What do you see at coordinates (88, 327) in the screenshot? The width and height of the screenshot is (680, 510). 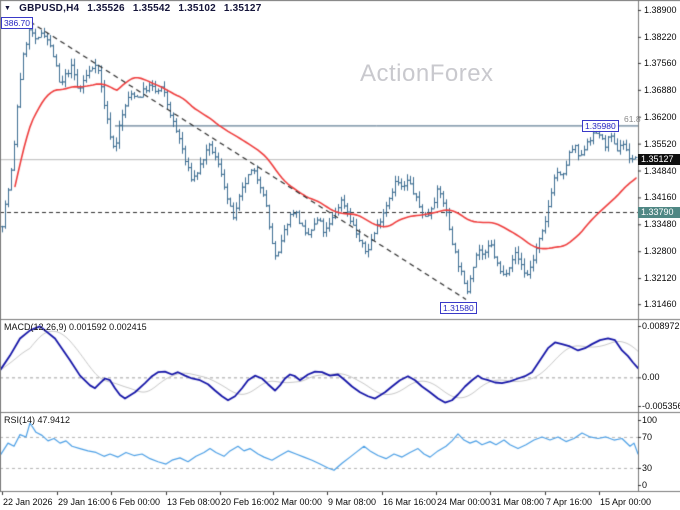 I see `macd-value-main: 0.001592` at bounding box center [88, 327].